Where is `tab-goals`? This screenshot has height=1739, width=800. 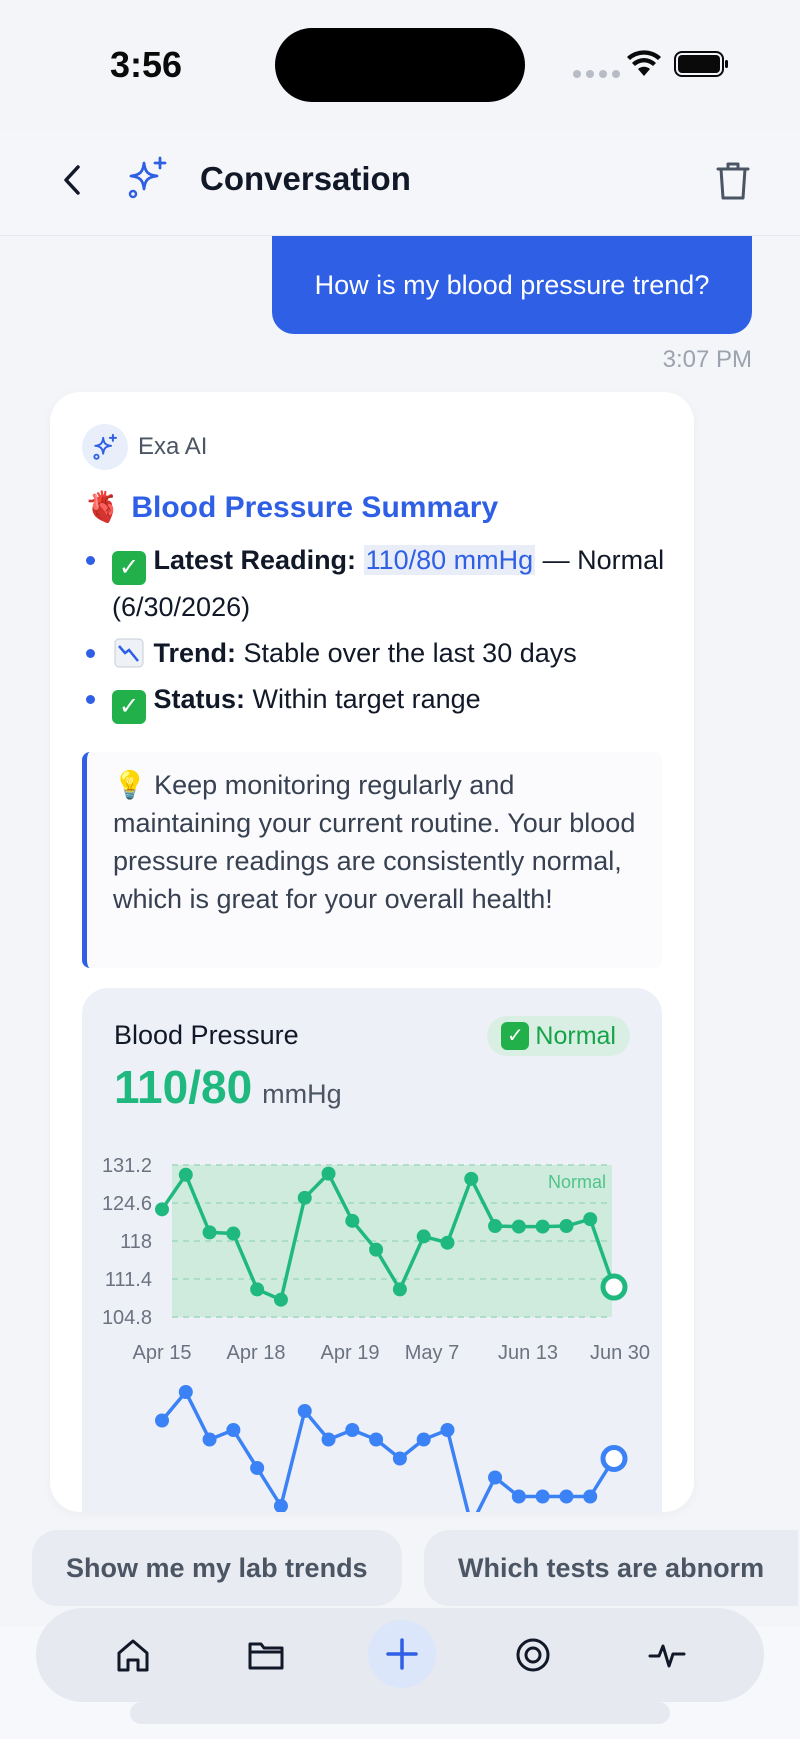
tab-goals is located at coordinates (533, 1655).